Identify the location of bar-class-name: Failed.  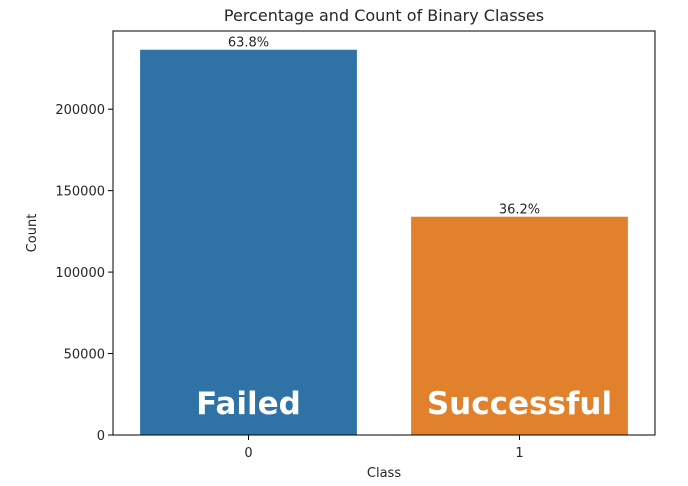
(248, 404).